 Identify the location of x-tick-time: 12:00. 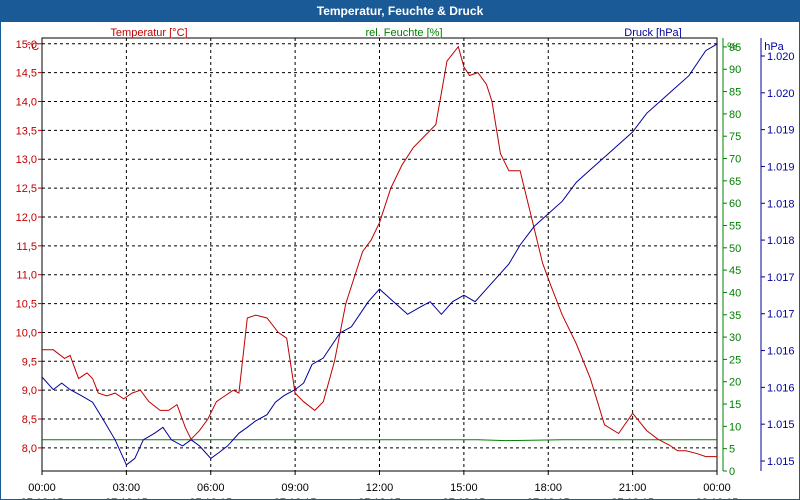
(380, 488).